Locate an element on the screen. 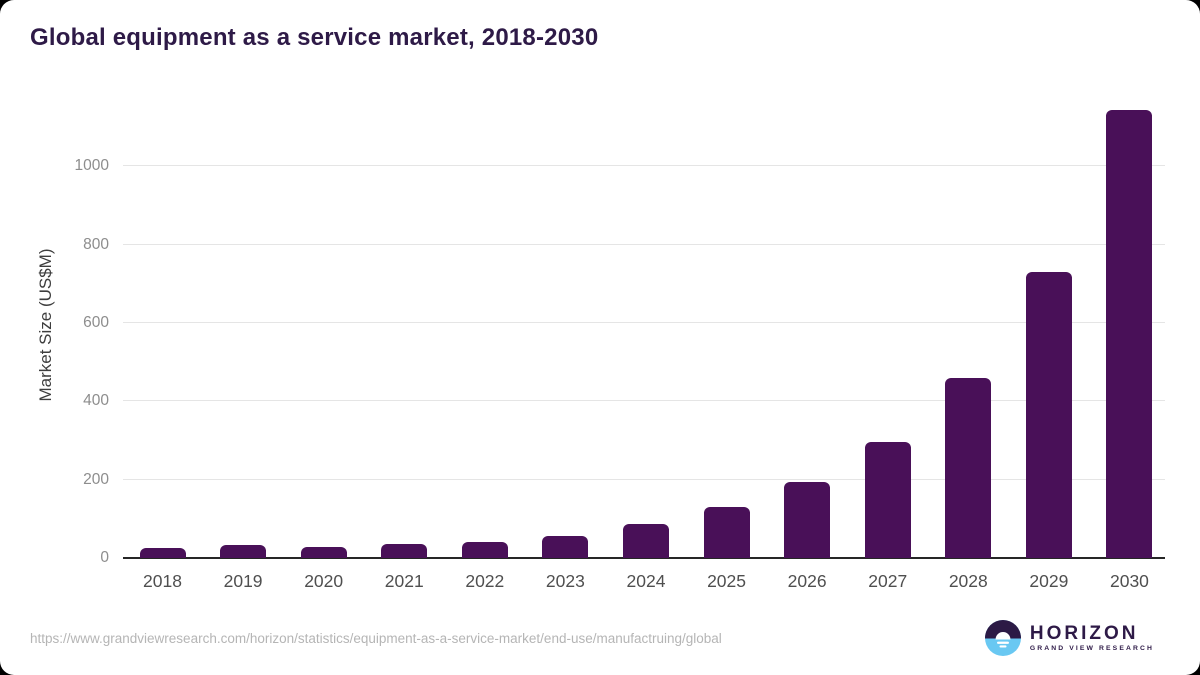 This screenshot has height=675, width=1200. horizon-logo: HORIZON GRAND VIEW RESEARCH is located at coordinates (1069, 638).